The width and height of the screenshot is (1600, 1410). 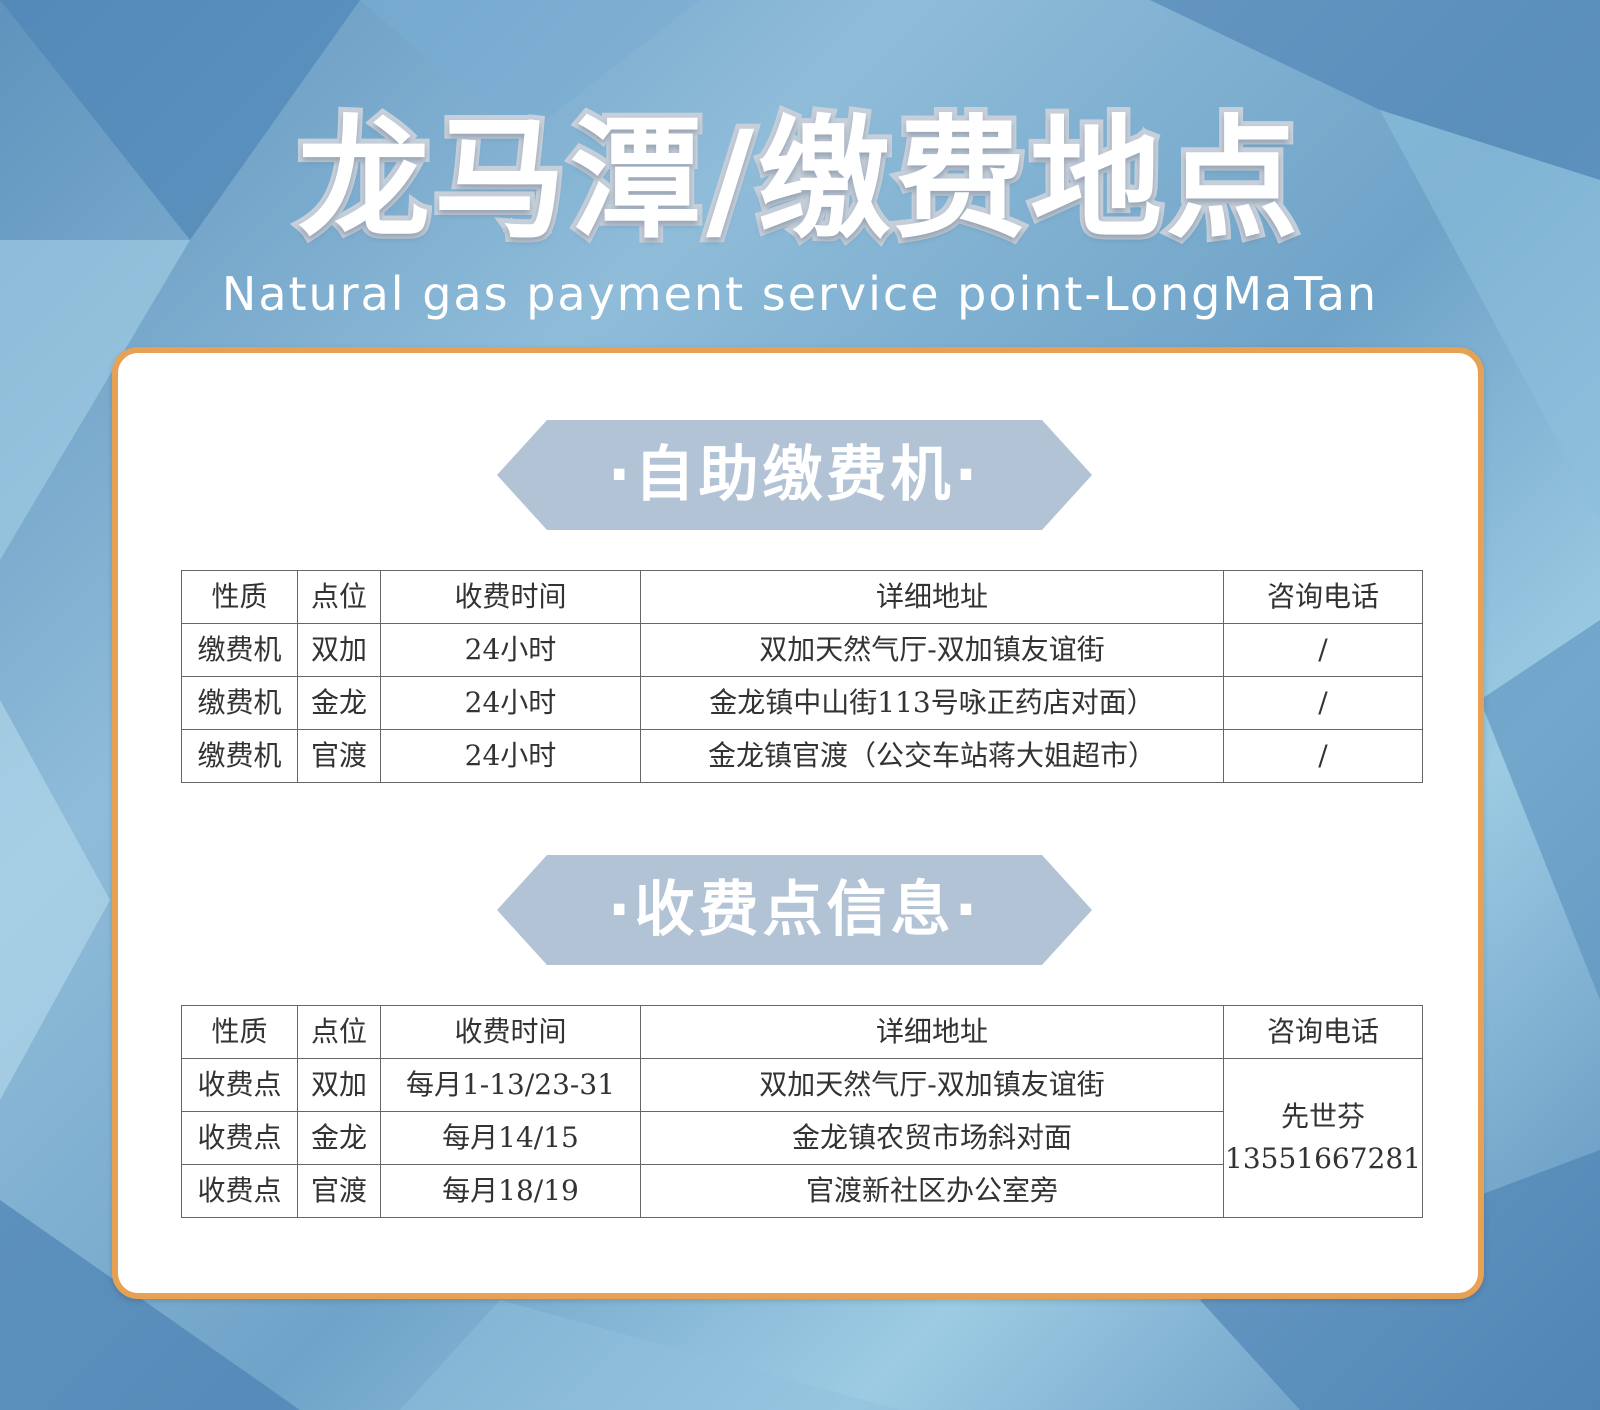 What do you see at coordinates (1322, 1116) in the screenshot?
I see `contact-name: 先世芬` at bounding box center [1322, 1116].